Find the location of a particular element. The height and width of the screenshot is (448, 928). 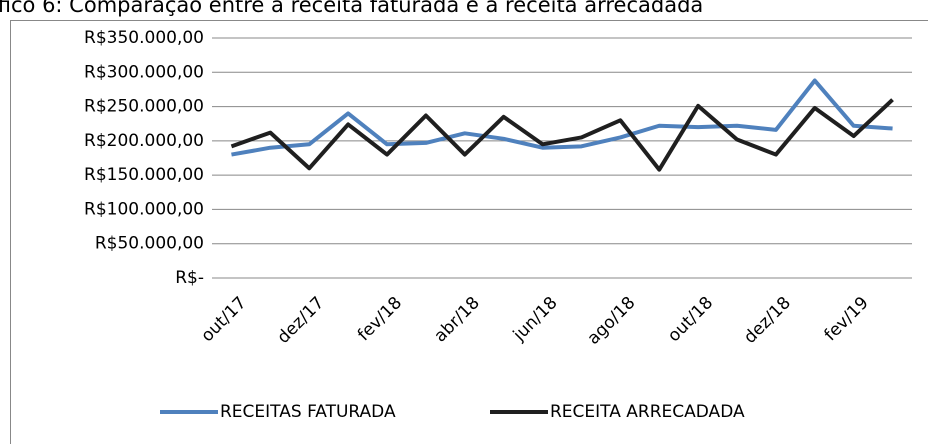

y-tick-label: R$100.000,00 is located at coordinates (144, 209).